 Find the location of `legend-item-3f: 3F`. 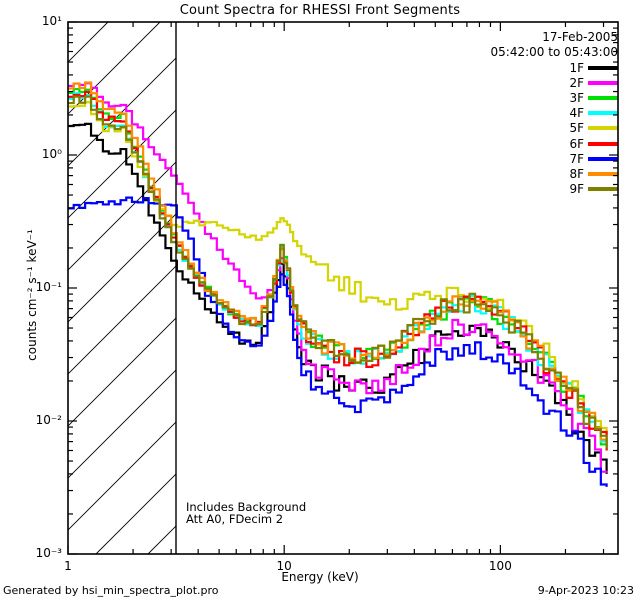

legend-item-3f: 3F is located at coordinates (588, 97).